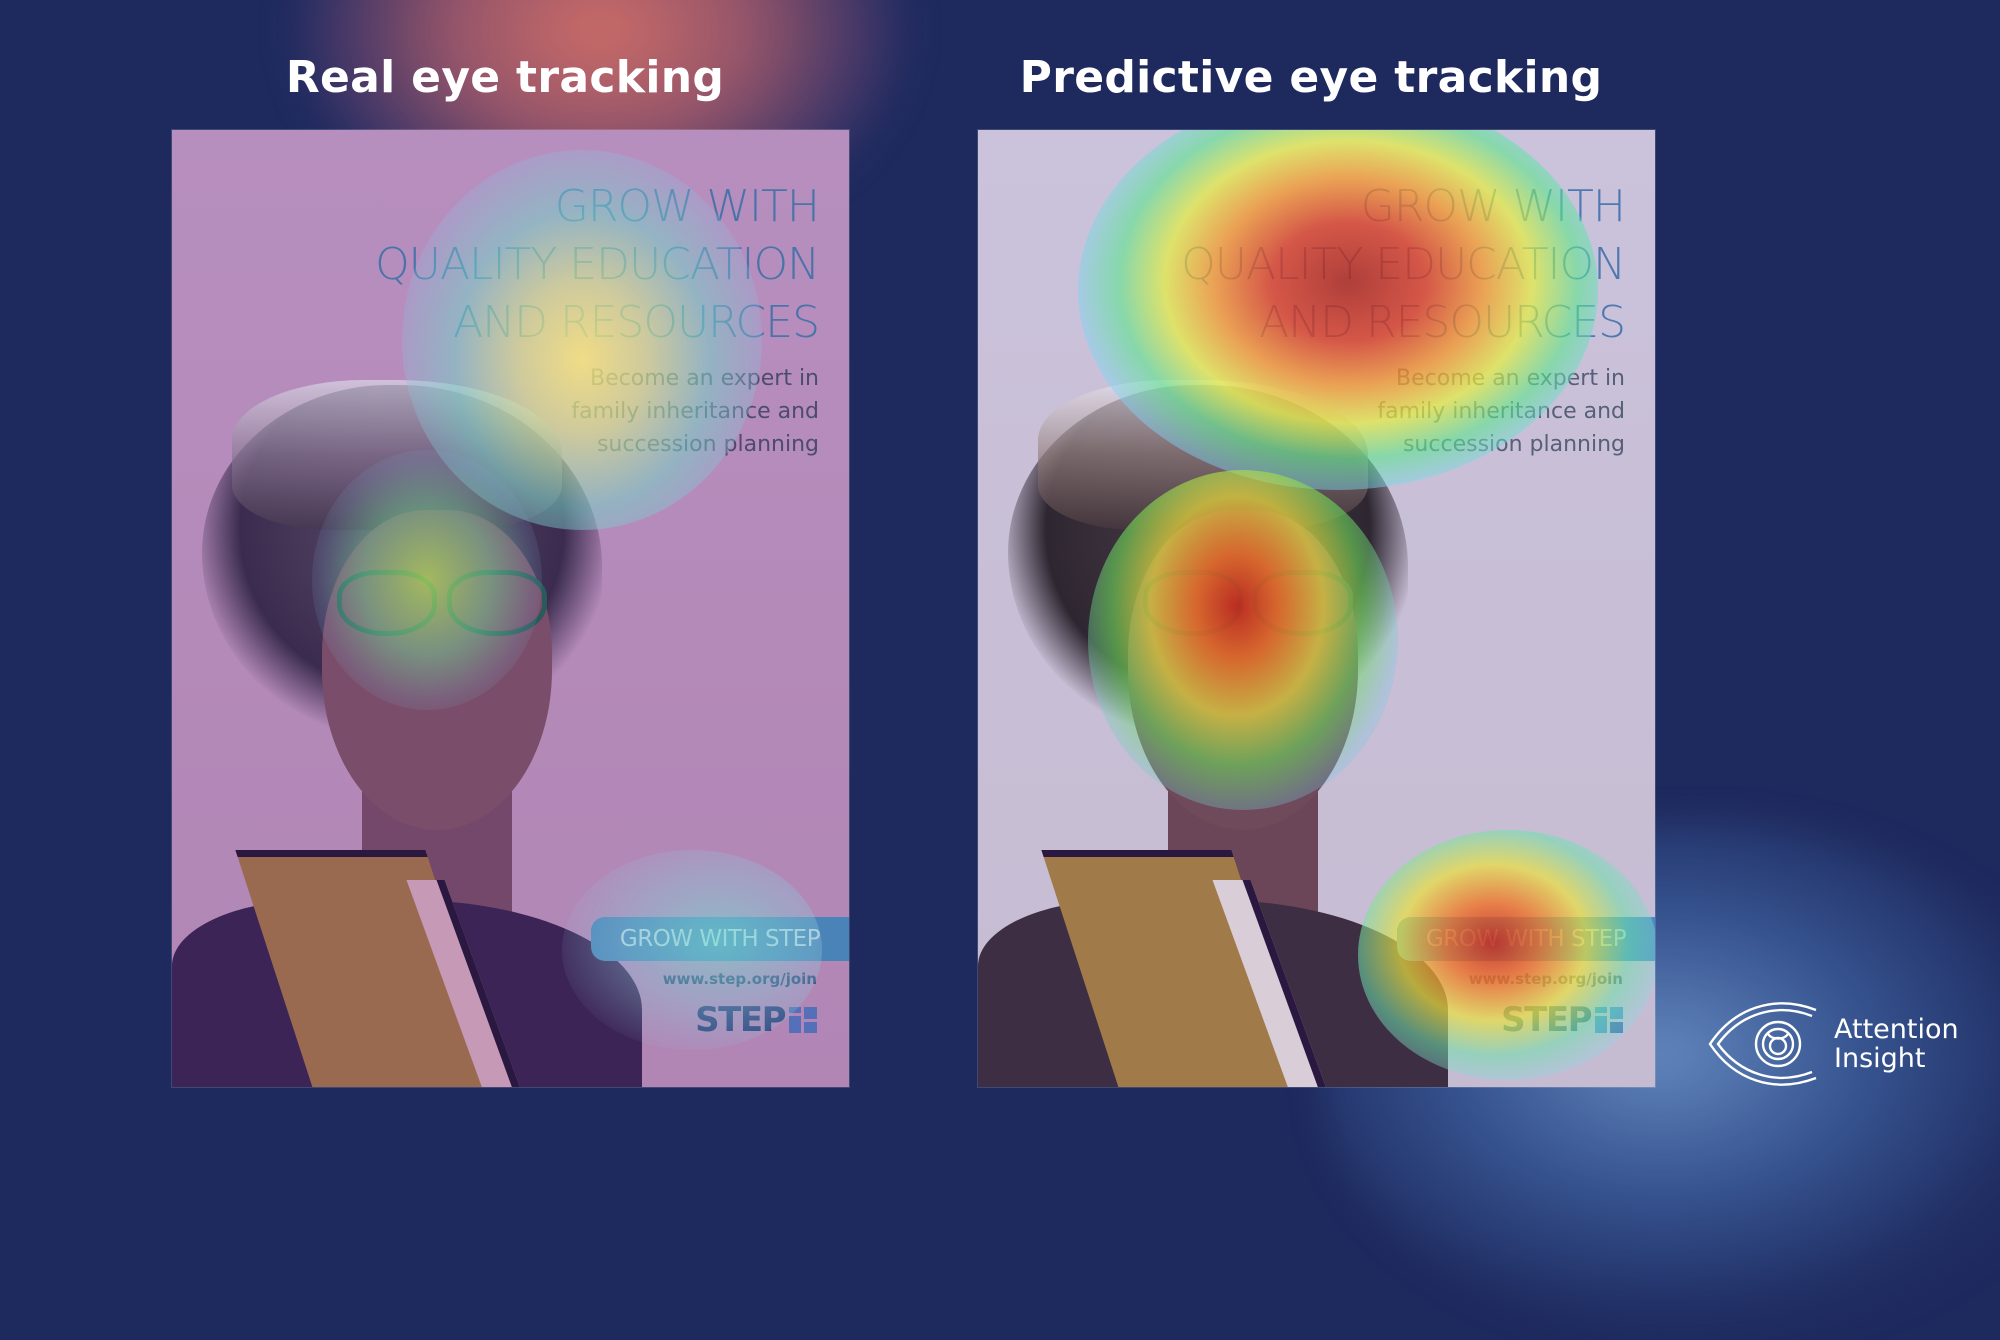  Describe the element at coordinates (1311, 77) in the screenshot. I see `predictive-eye-tracking-title: Predictive eye tracking` at that location.